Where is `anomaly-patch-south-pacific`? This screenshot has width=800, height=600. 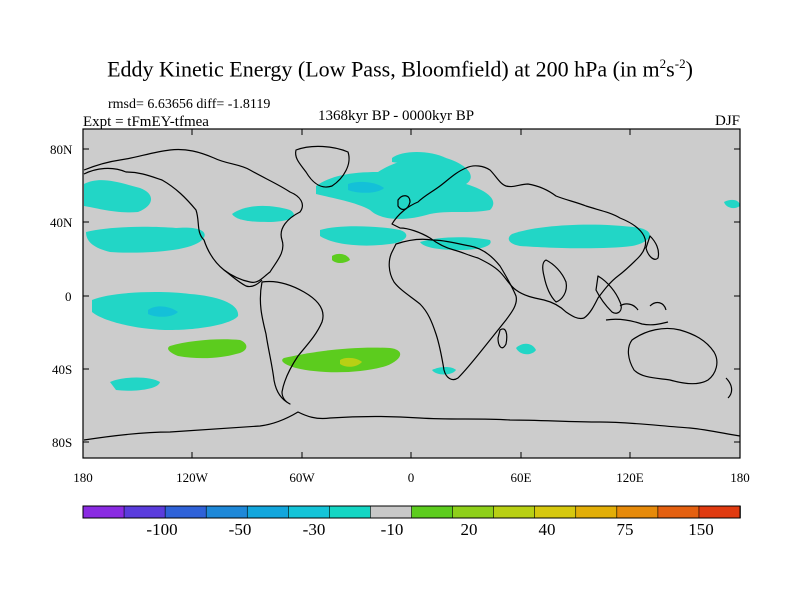
anomaly-patch-south-pacific is located at coordinates (135, 384).